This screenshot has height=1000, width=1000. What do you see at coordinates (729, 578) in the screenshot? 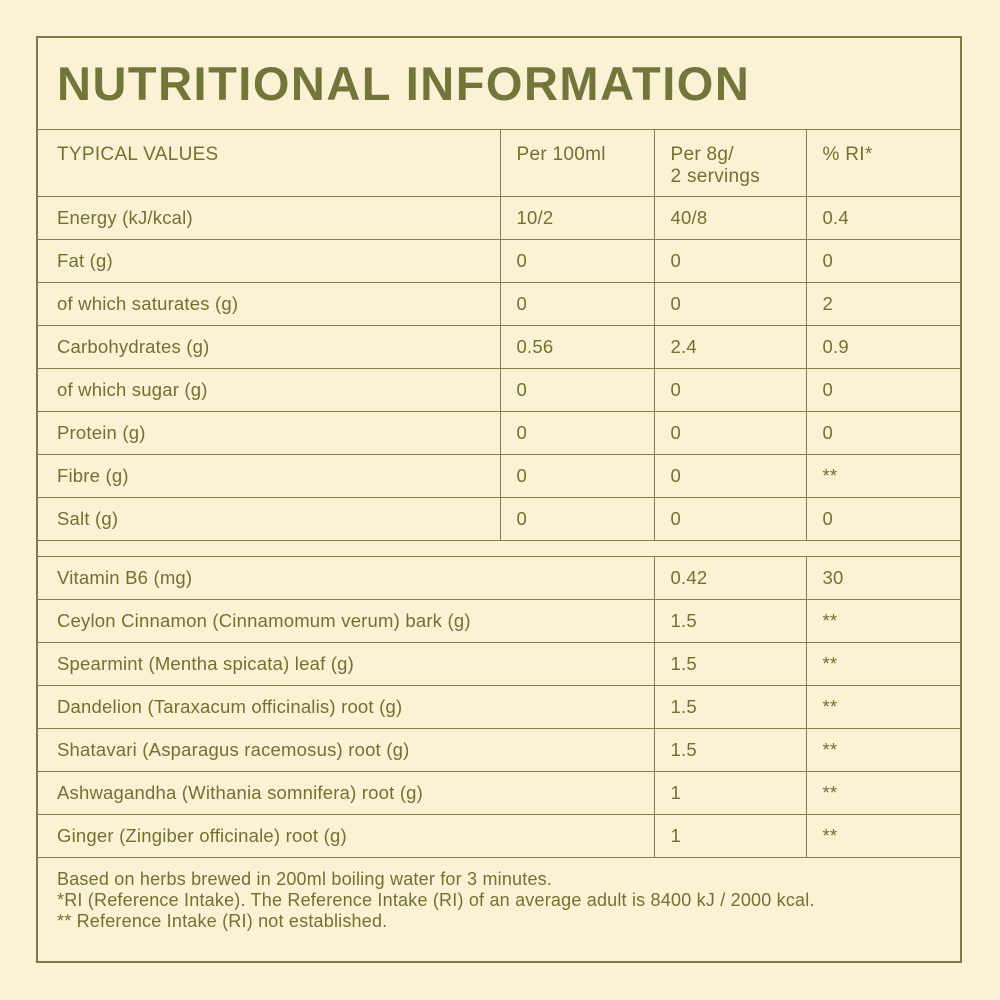
I see `value-per-8g: 0.42` at bounding box center [729, 578].